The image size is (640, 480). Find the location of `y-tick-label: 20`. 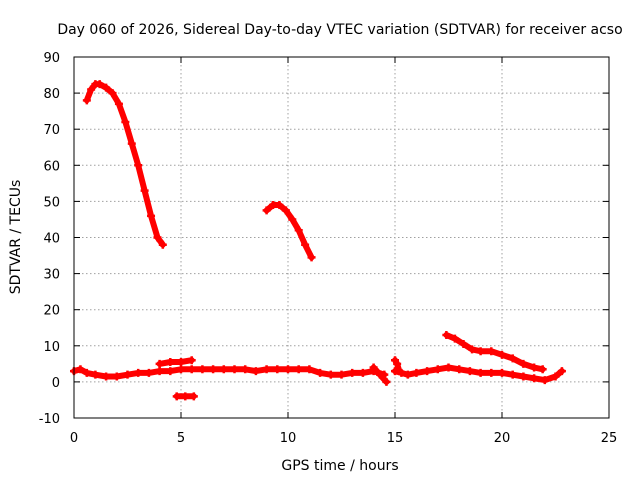

y-tick-label: 20 is located at coordinates (51, 311).